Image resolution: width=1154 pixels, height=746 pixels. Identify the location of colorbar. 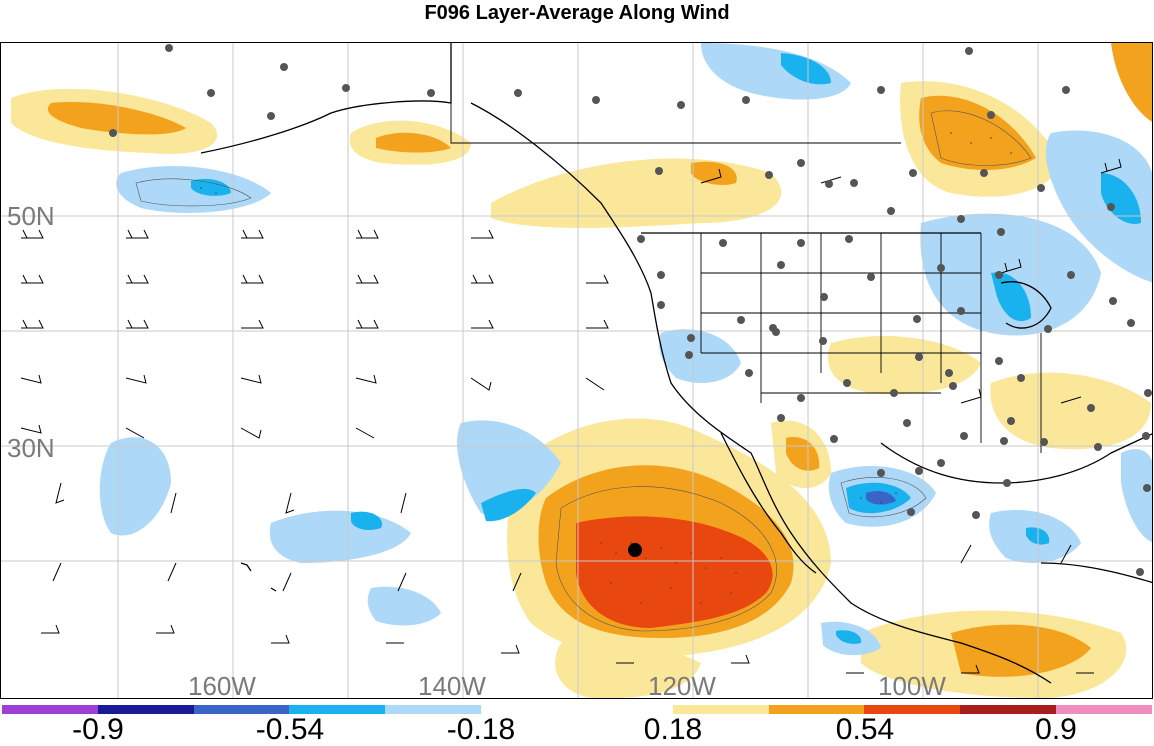
(577, 709).